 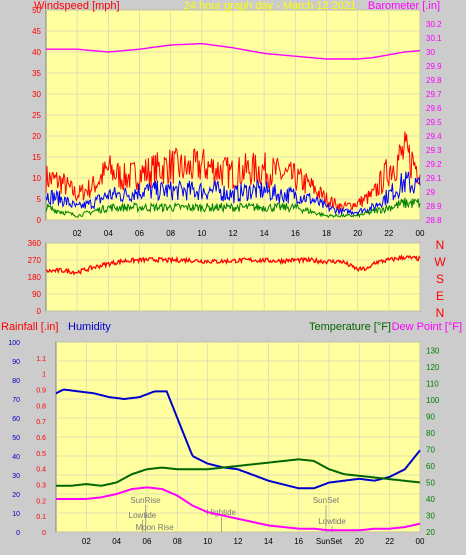 I want to click on direction-tick-label: 90, so click(x=36, y=294).